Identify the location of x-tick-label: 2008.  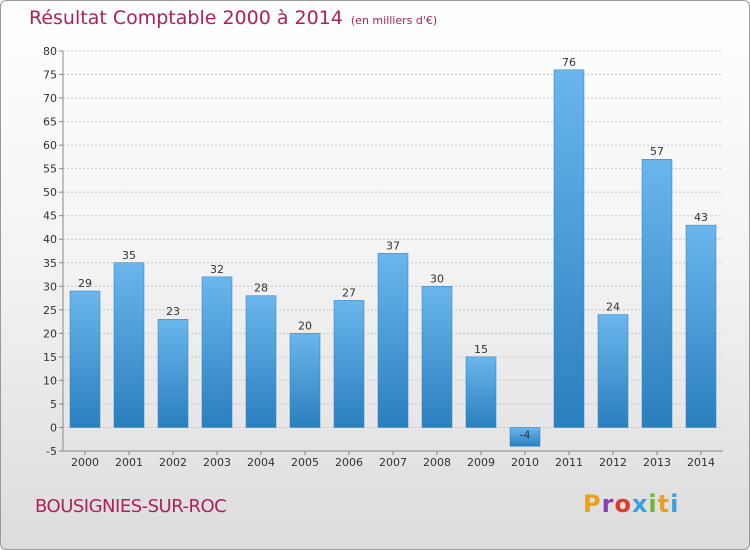
(437, 462).